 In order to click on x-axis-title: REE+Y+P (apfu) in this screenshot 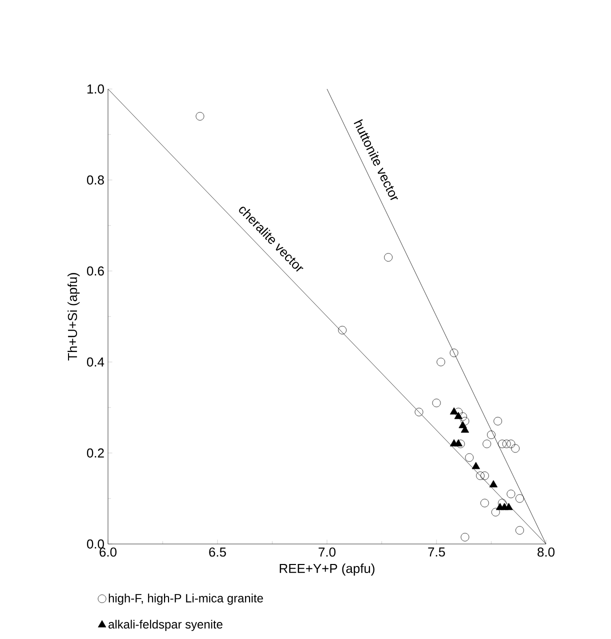, I will do `click(327, 570)`.